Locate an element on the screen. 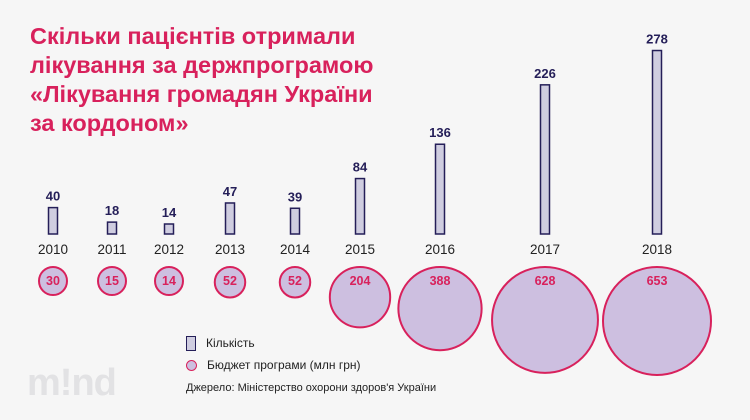  budget-value-label: 653 is located at coordinates (657, 281).